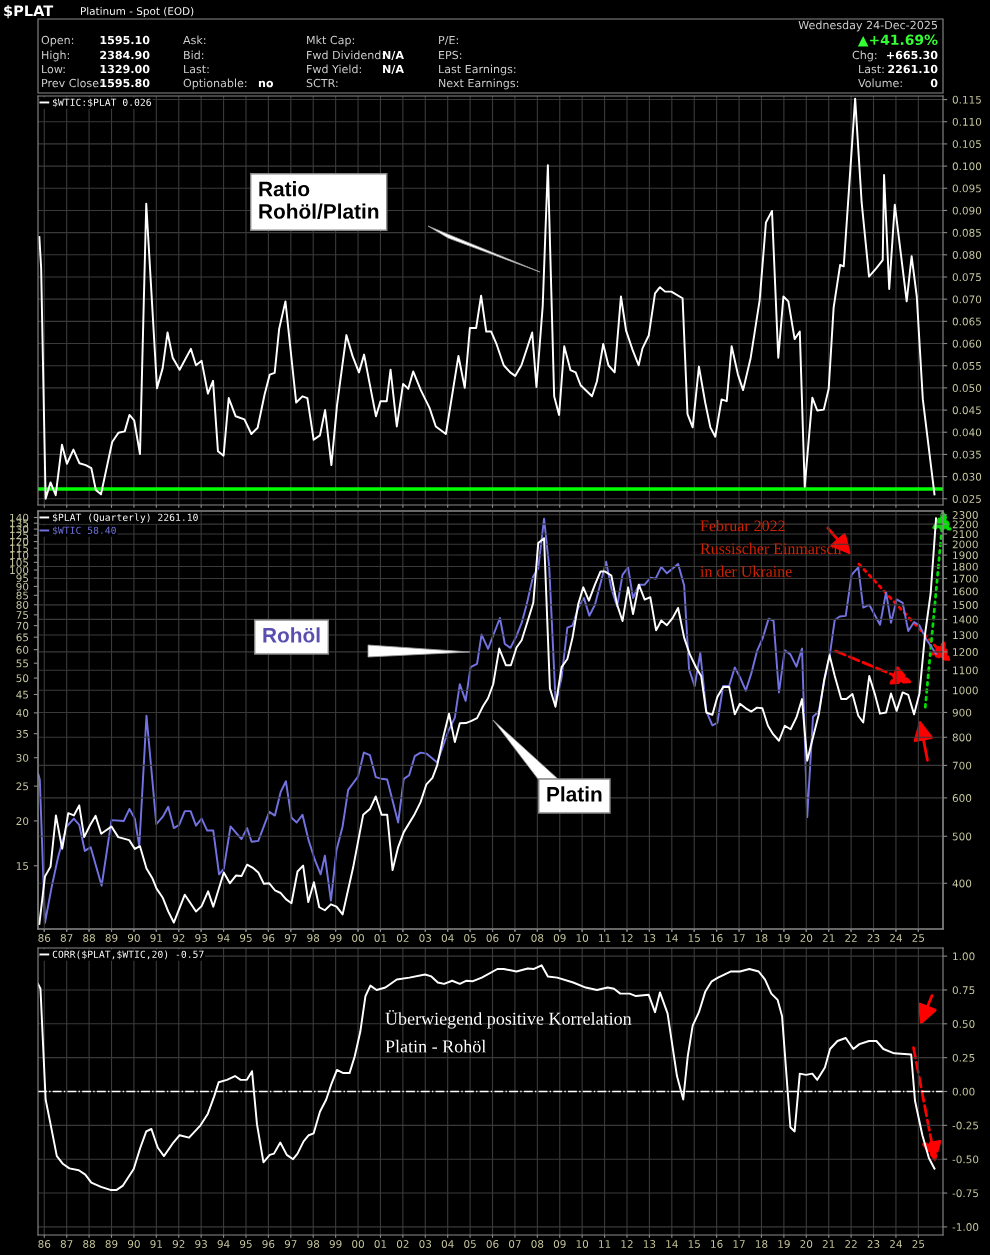 The height and width of the screenshot is (1255, 990). I want to click on chart-subtitle: Platinum - Spot (EOD), so click(137, 12).